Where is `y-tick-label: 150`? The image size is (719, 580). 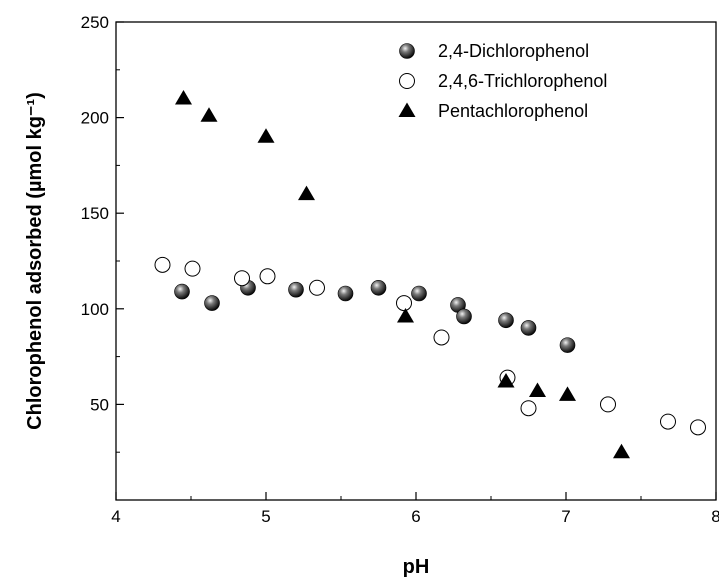
y-tick-label: 150 is located at coordinates (95, 213).